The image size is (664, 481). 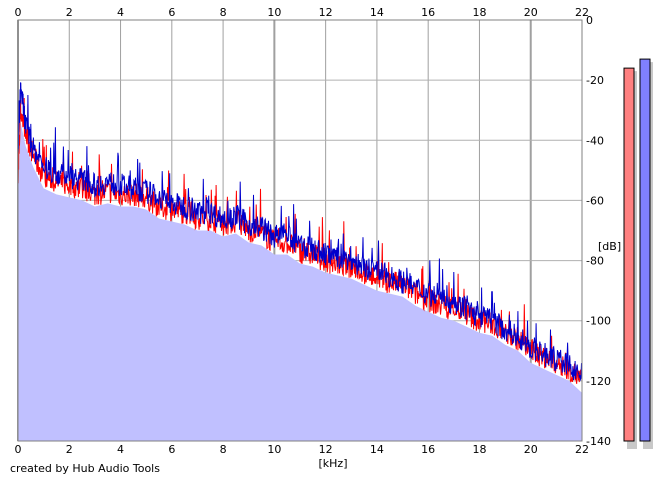 I want to click on level-meters, so click(x=638, y=253).